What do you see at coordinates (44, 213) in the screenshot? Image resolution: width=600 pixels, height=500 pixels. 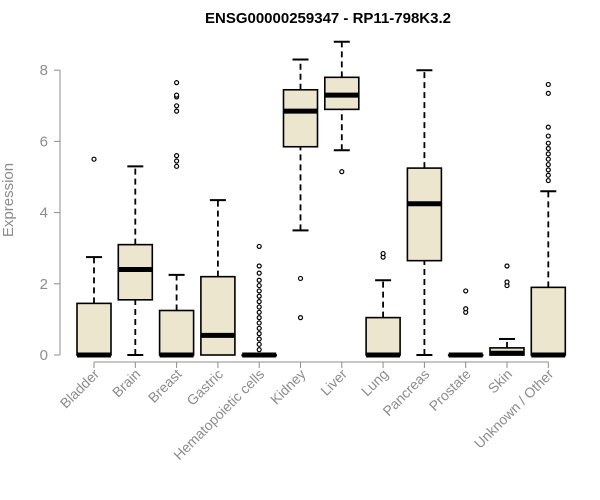 I see `y-tick-label: 4` at bounding box center [44, 213].